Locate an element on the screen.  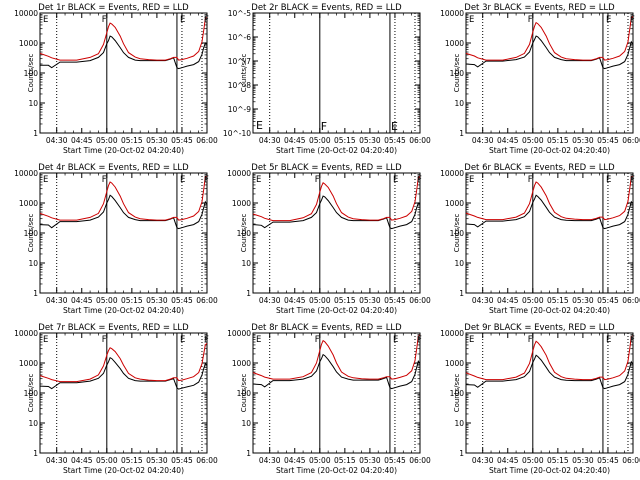
chart-title: Det 8r BLACK = Events, RED = LLD is located at coordinates (326, 328).